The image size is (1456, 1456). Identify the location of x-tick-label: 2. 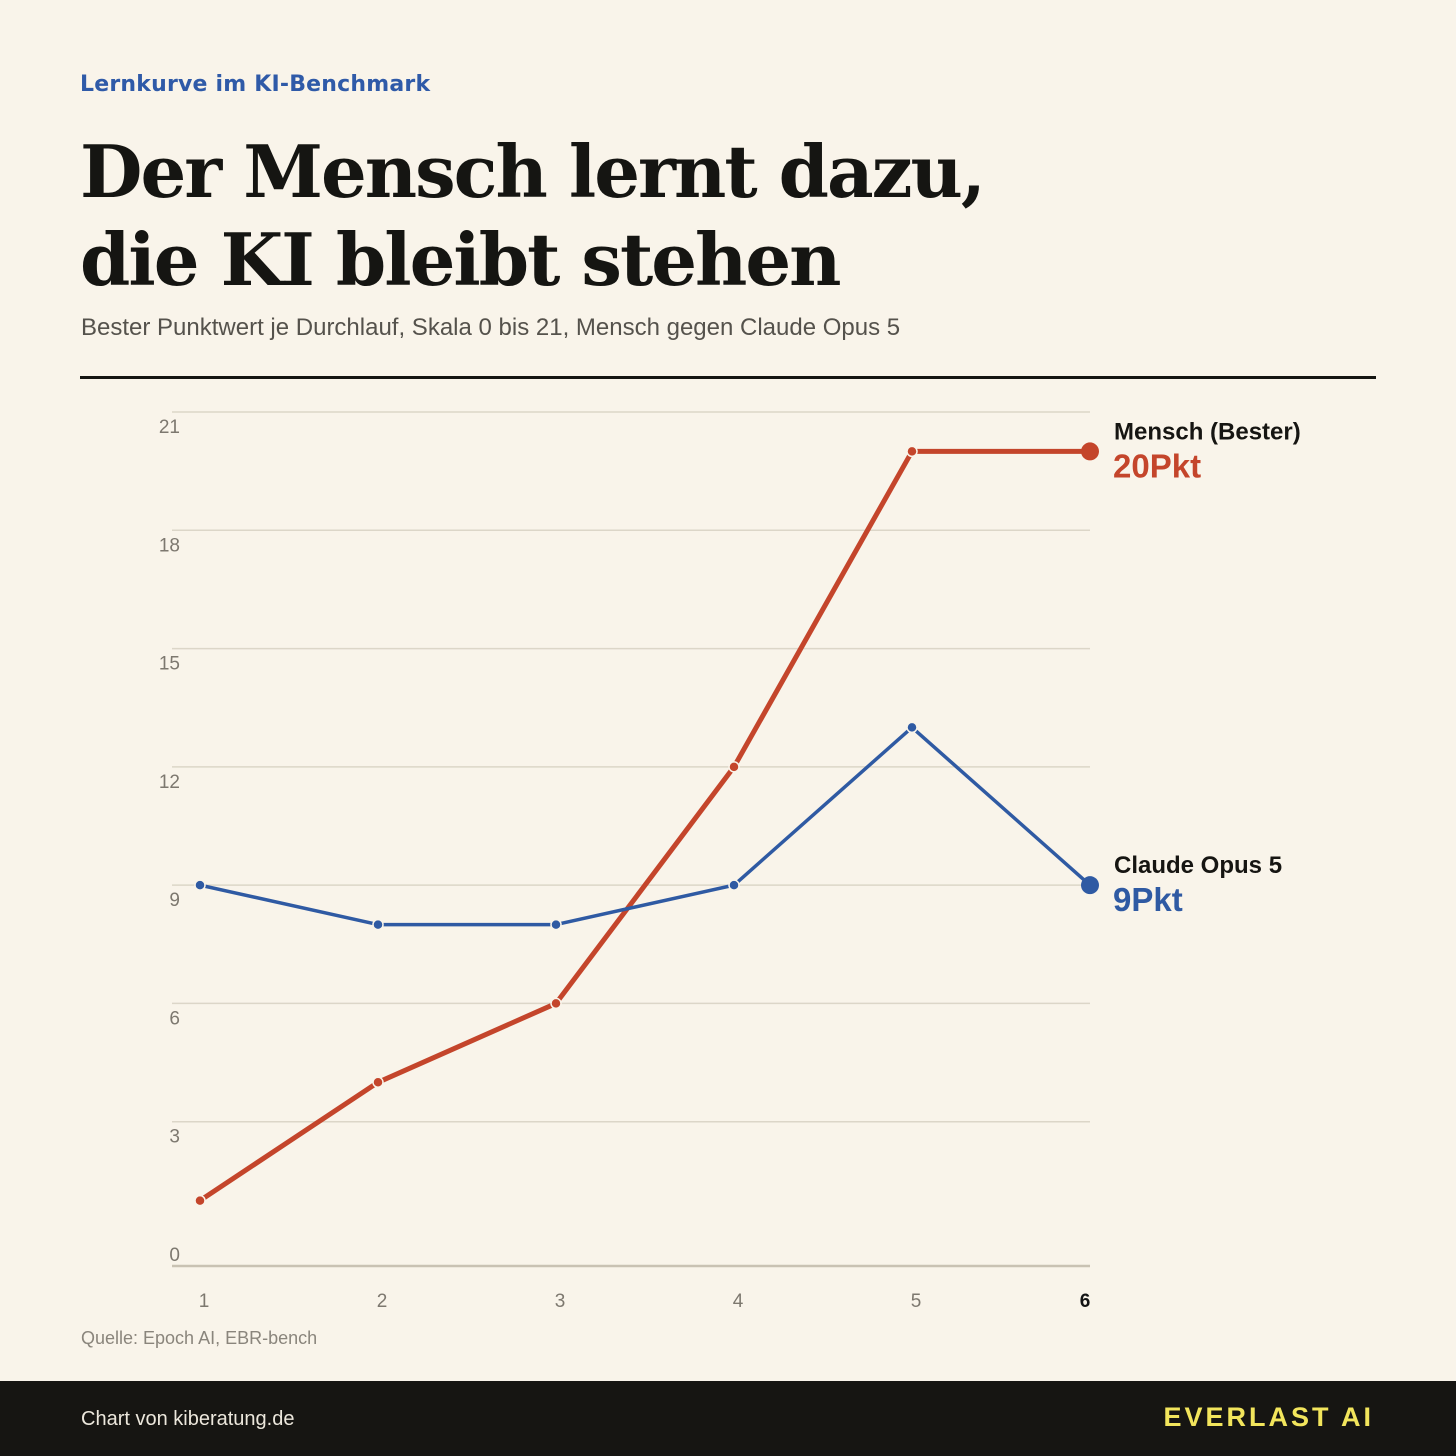
(382, 1301).